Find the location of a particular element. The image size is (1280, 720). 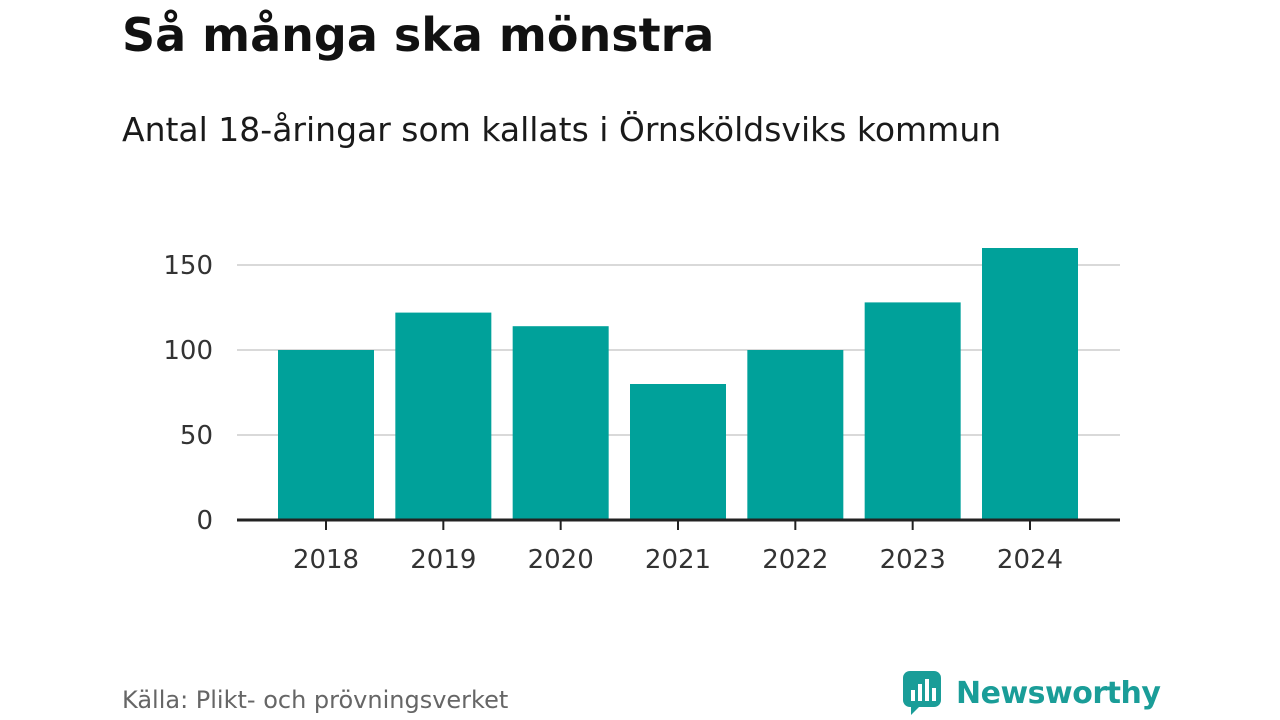

x-tick-label: 2018 is located at coordinates (326, 560).